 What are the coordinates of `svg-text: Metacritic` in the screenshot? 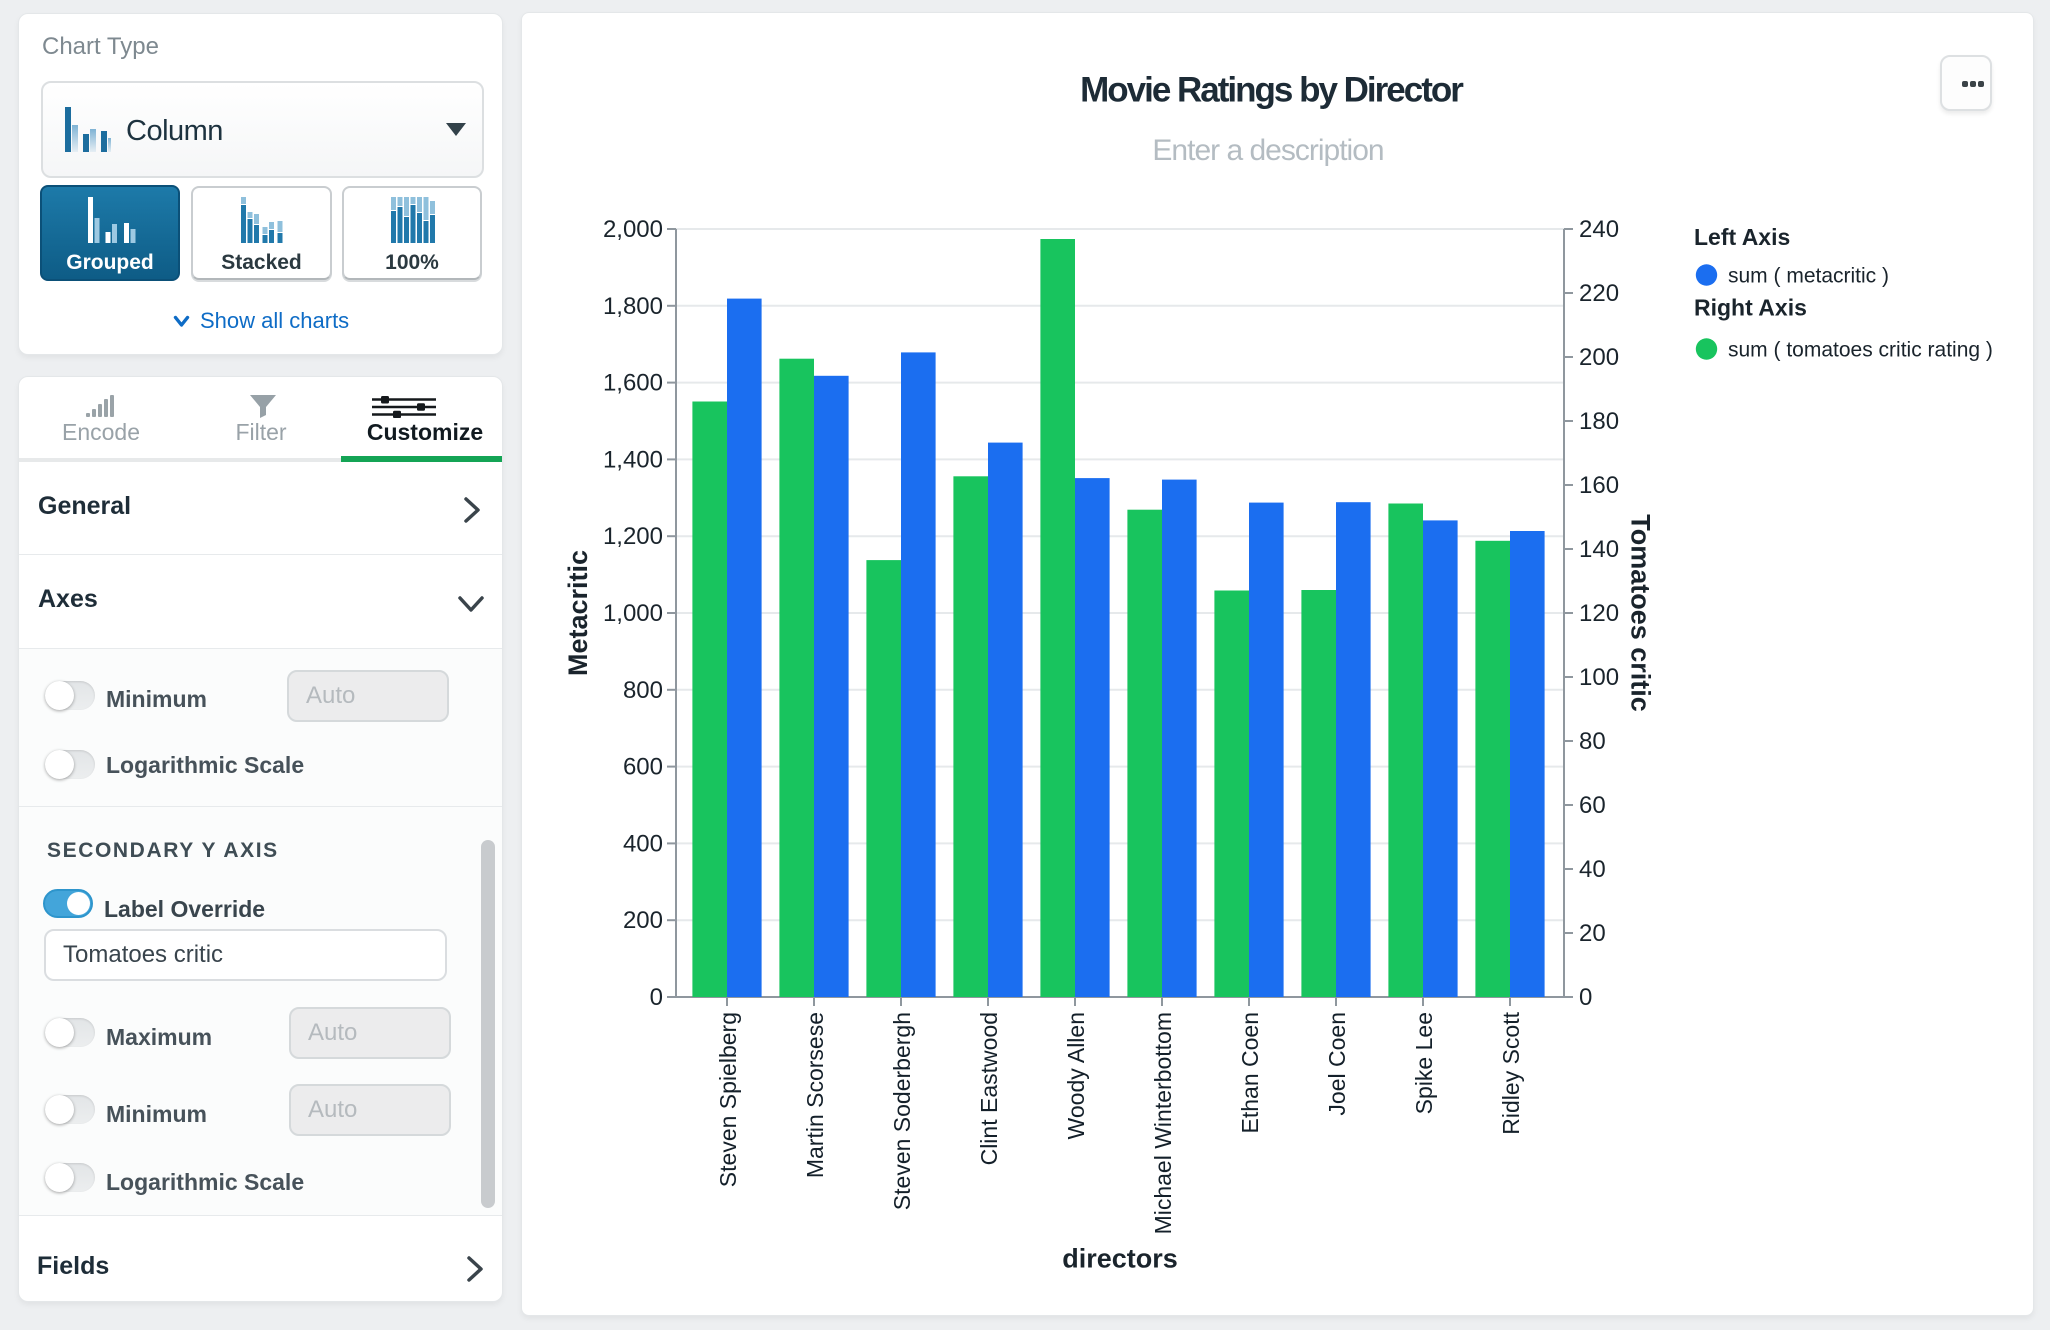 It's located at (578, 613).